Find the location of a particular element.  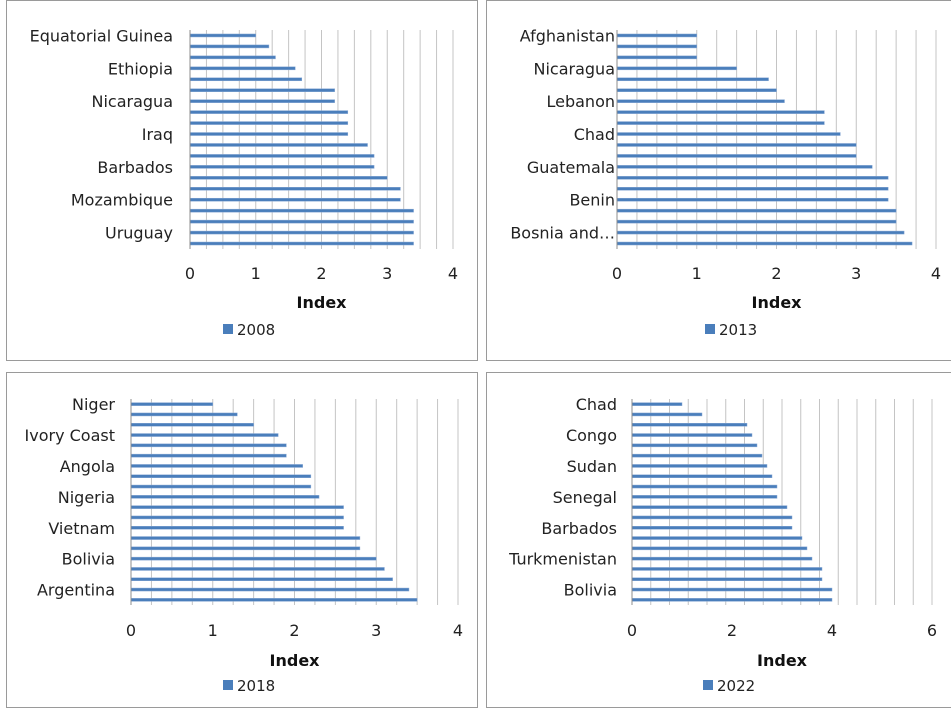

legend: 2008 is located at coordinates (249, 330).